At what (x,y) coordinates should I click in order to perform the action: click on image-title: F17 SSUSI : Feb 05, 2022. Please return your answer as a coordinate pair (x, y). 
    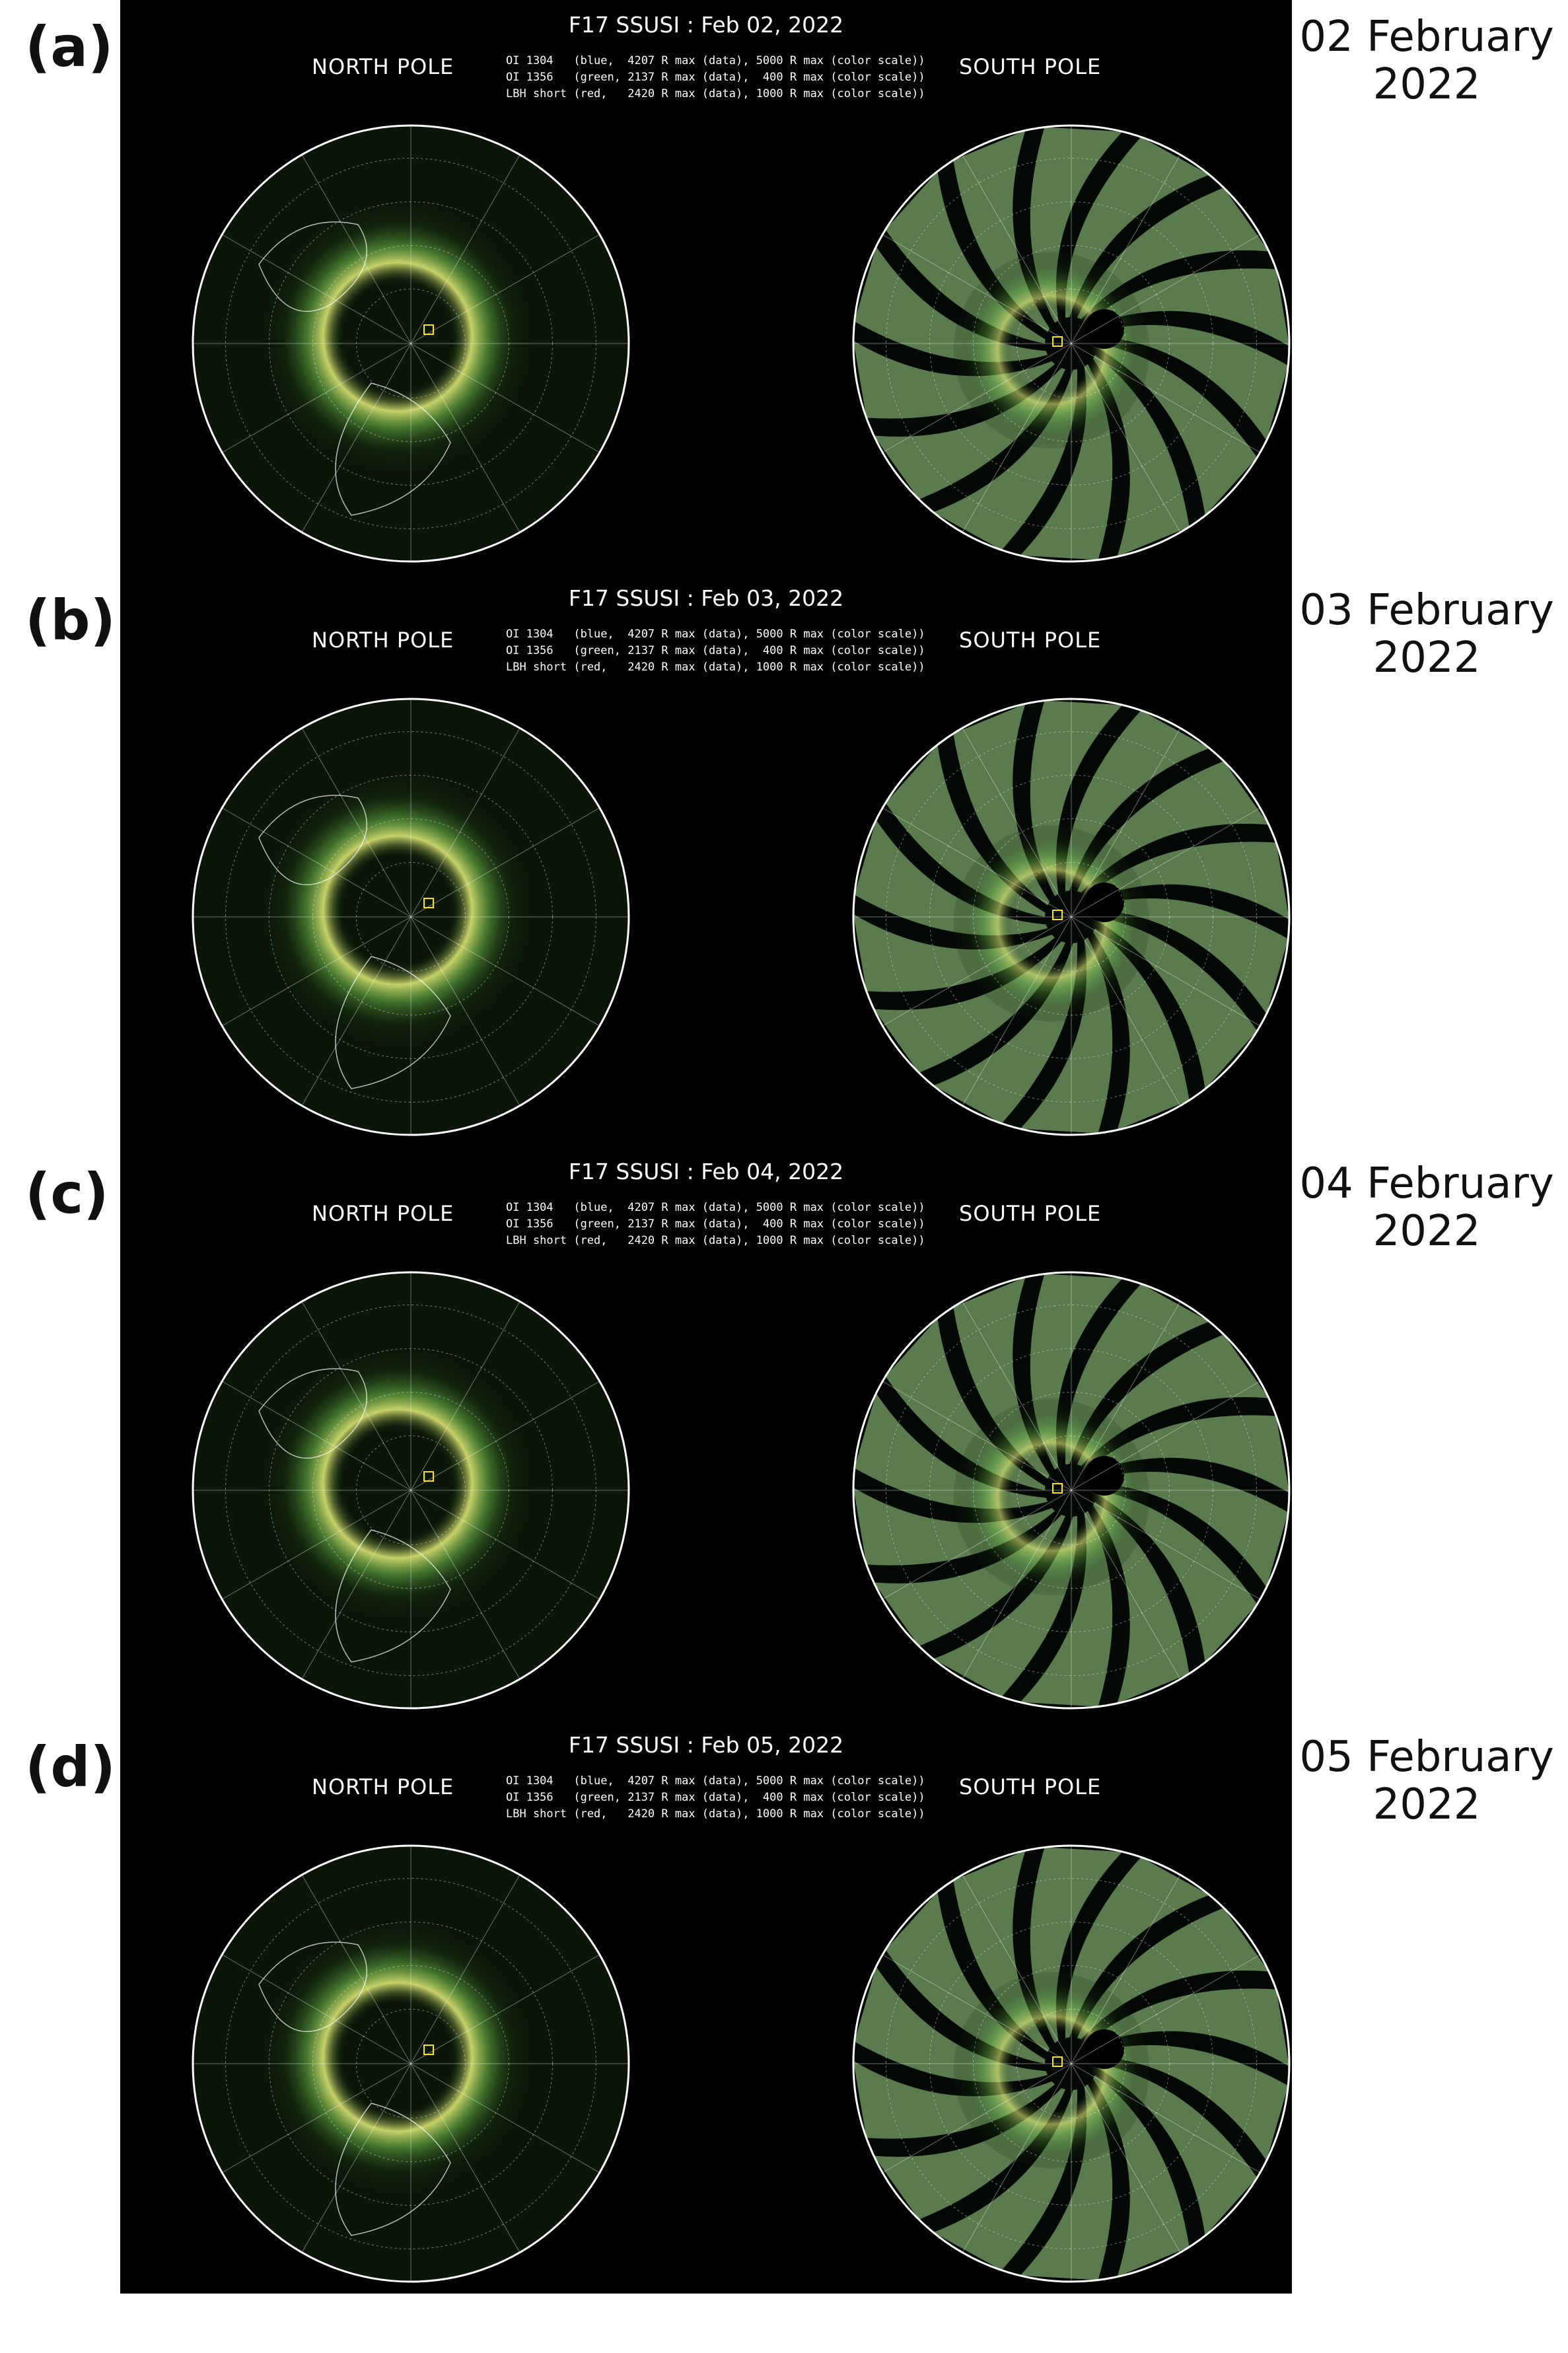
    Looking at the image, I should click on (706, 1745).